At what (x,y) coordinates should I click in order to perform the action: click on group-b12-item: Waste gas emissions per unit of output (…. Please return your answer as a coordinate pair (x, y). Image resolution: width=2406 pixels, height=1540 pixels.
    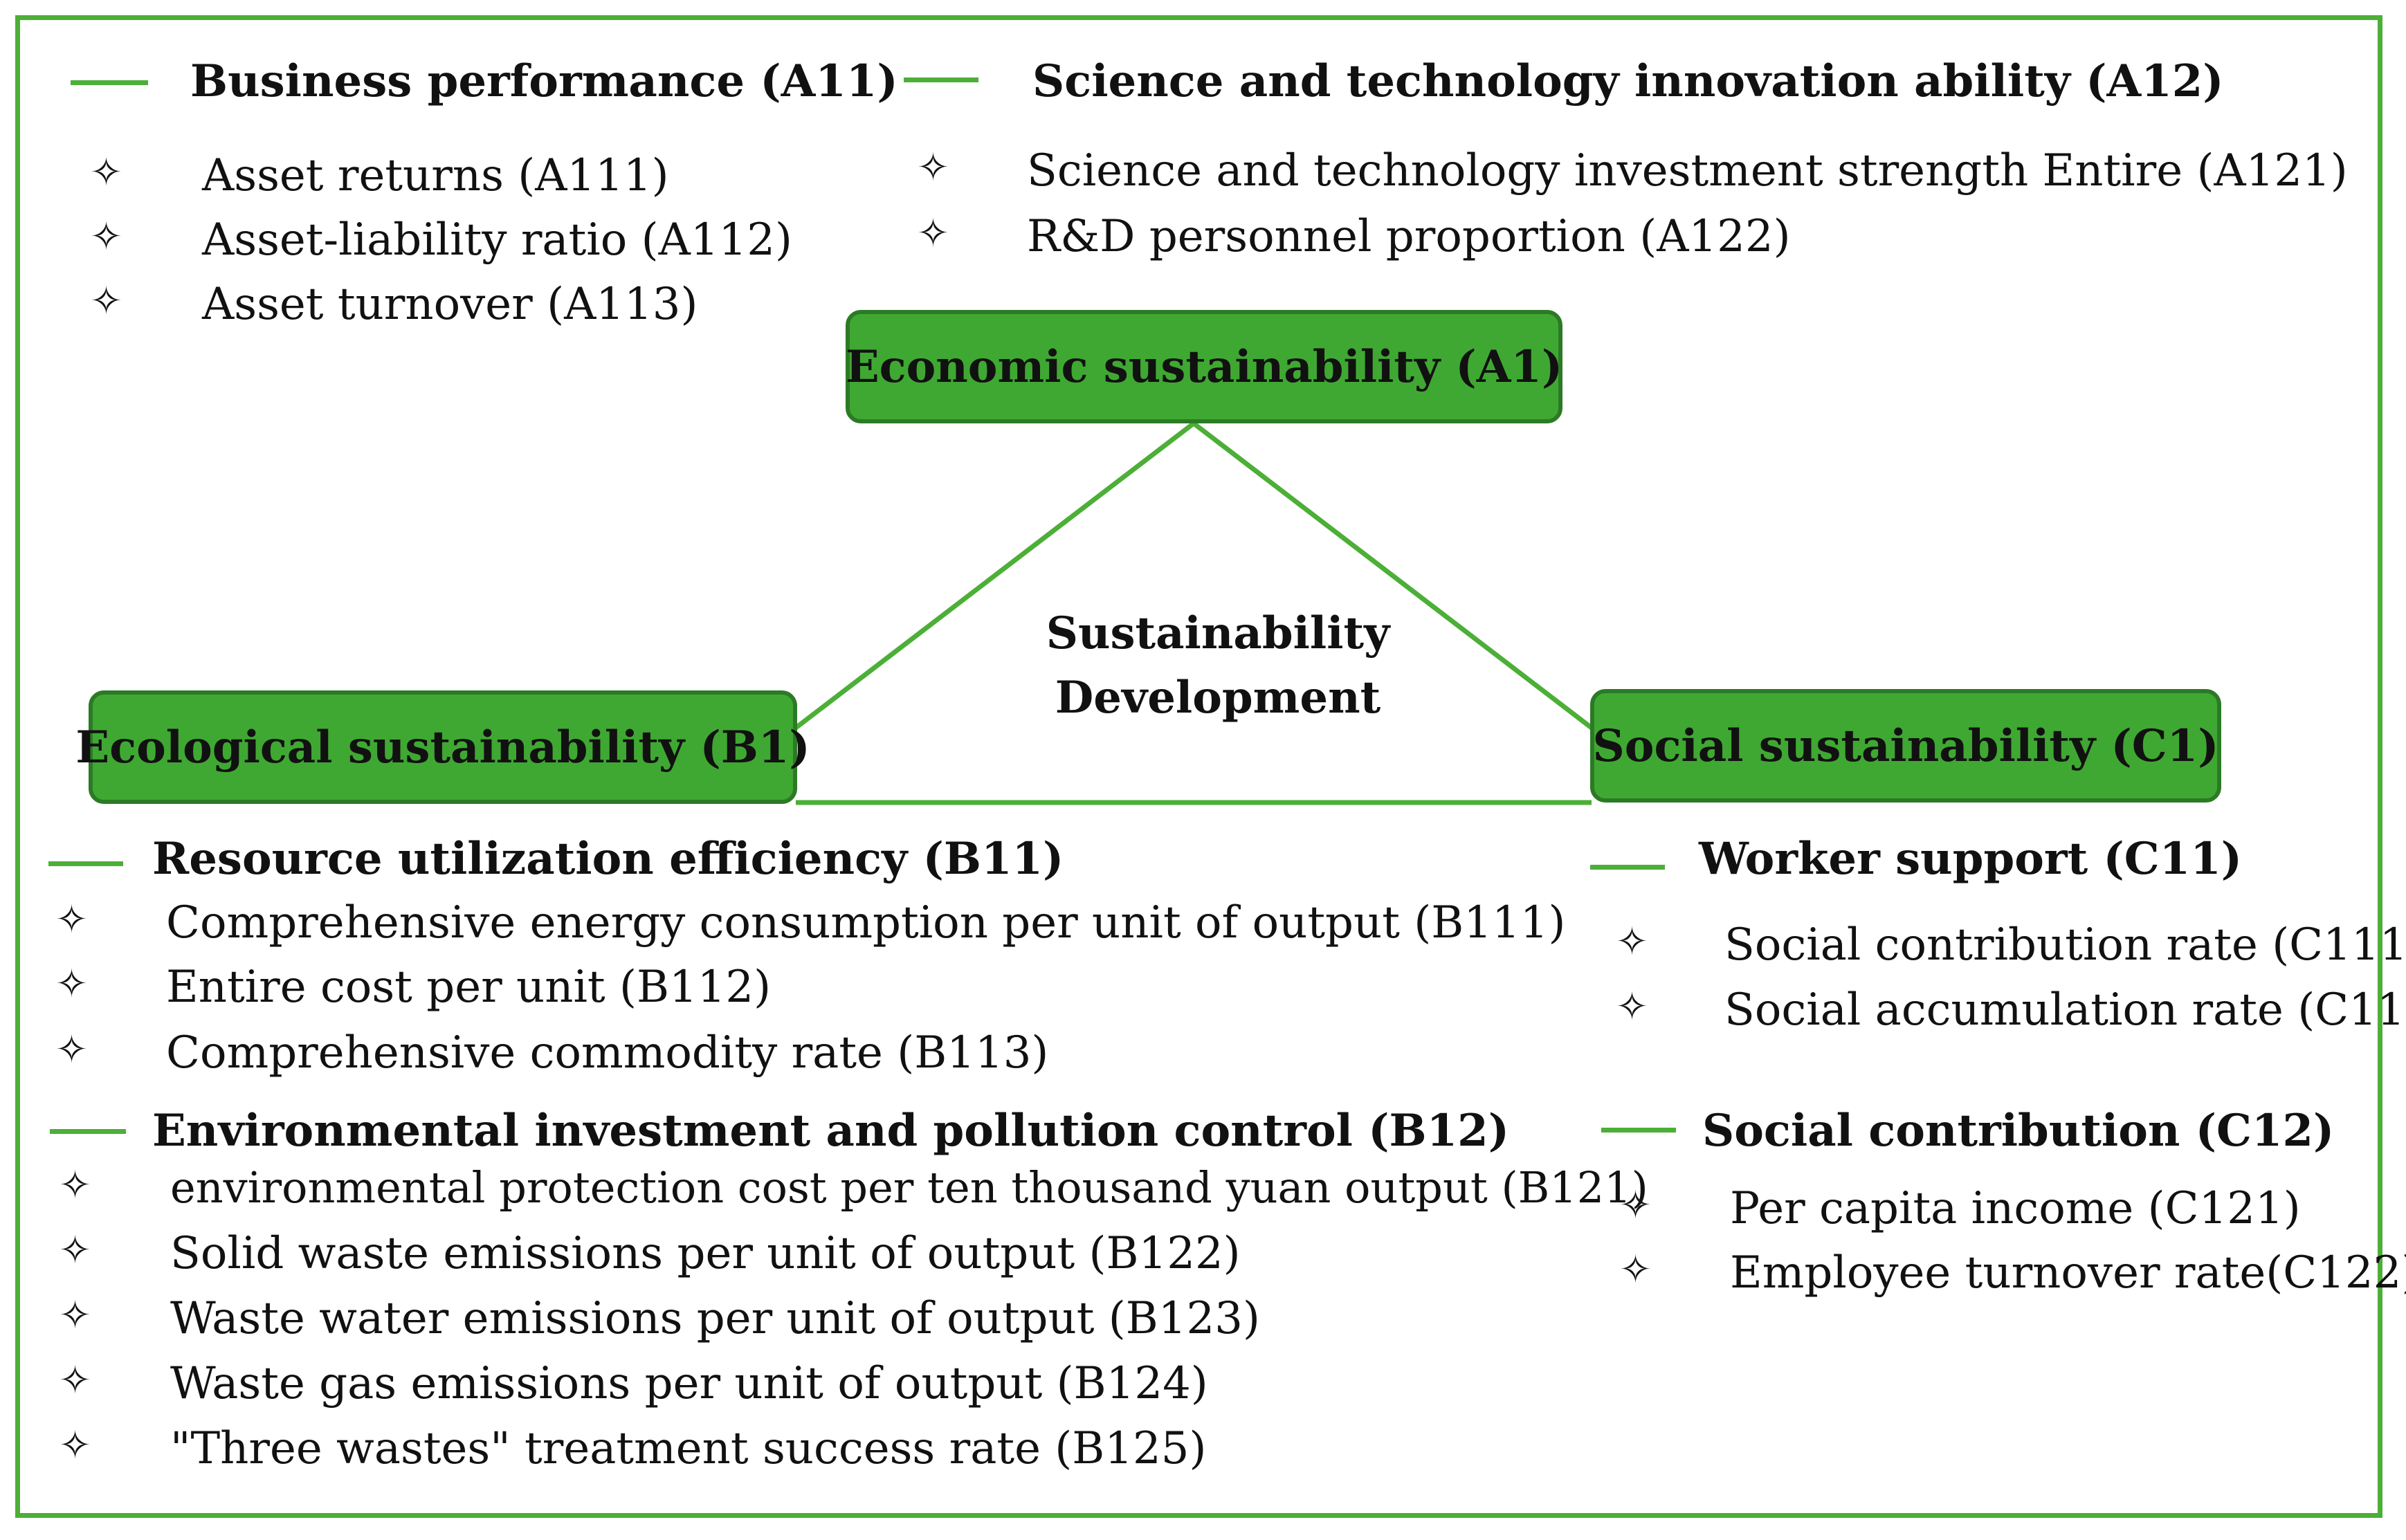
    Looking at the image, I should click on (689, 1383).